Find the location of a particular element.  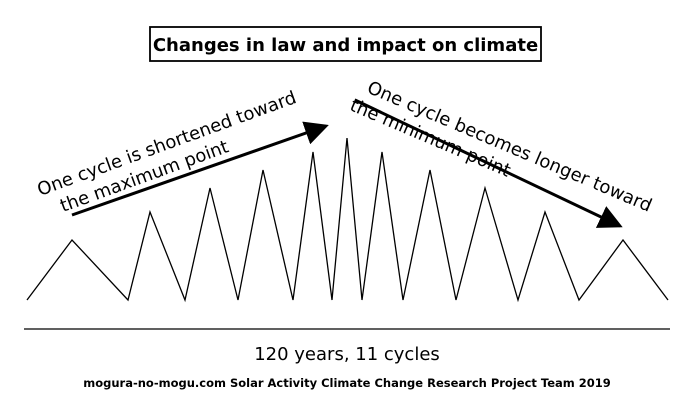

page-title: Changes in law and impact on climate is located at coordinates (345, 45).